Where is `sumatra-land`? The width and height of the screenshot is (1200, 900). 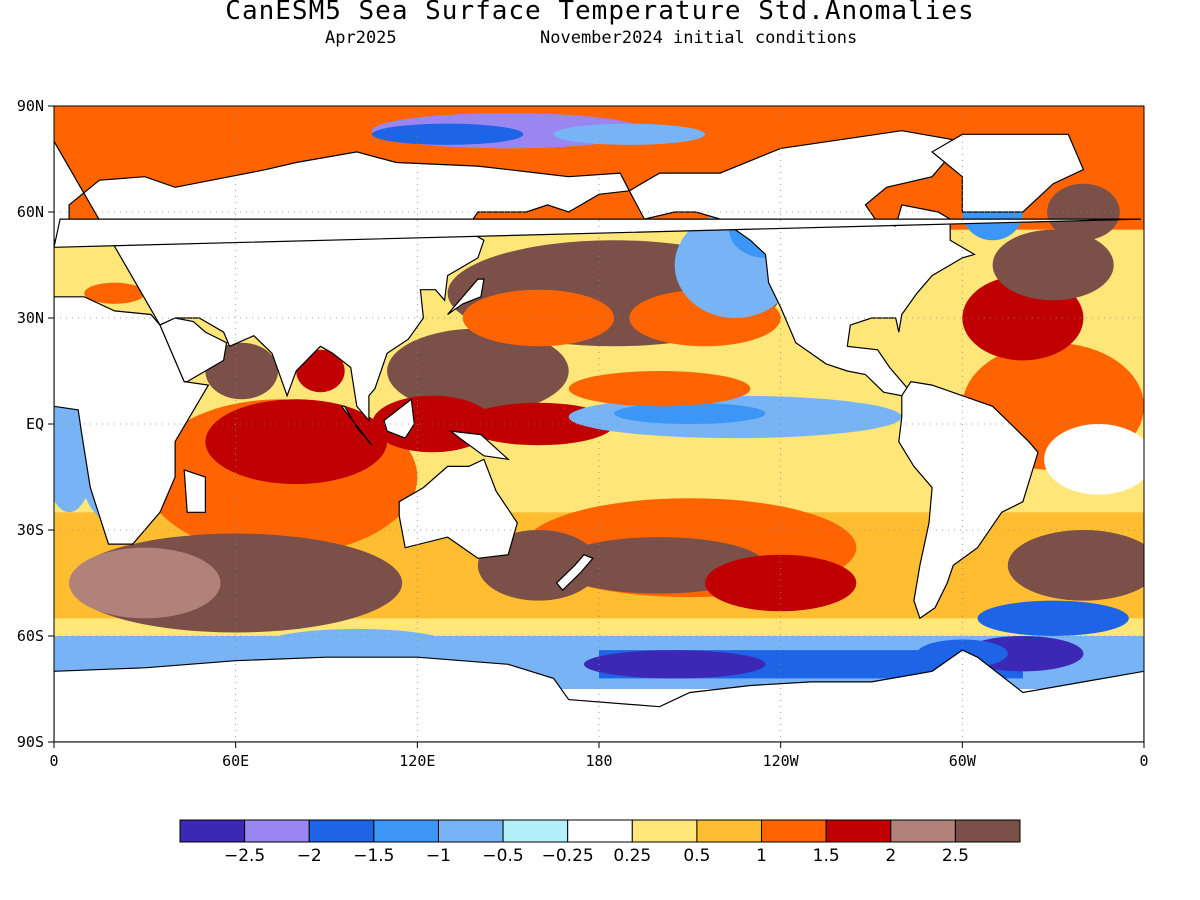 sumatra-land is located at coordinates (356, 425).